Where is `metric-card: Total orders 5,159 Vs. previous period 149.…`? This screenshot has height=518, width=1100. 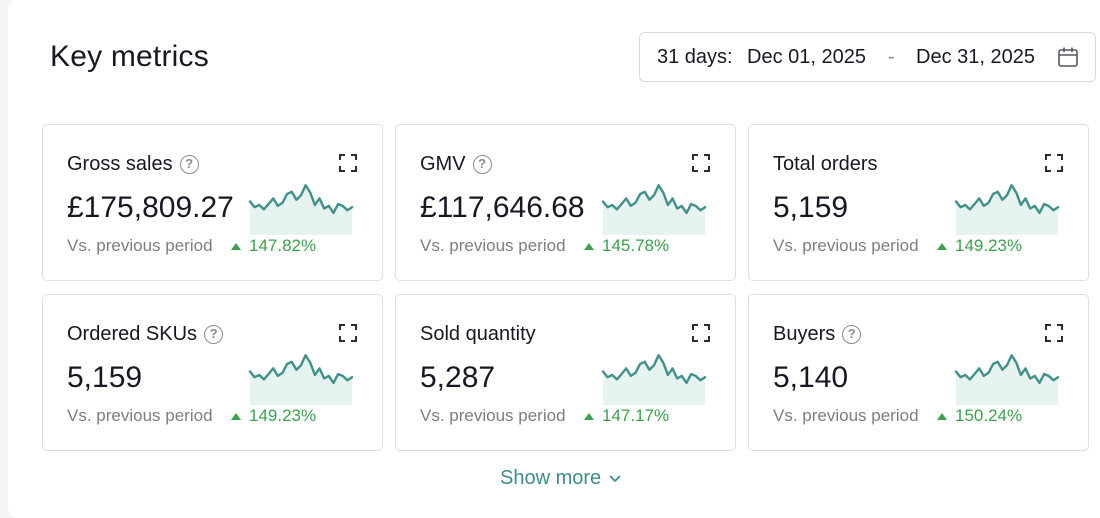
metric-card: Total orders 5,159 Vs. previous period 149.… is located at coordinates (918, 202).